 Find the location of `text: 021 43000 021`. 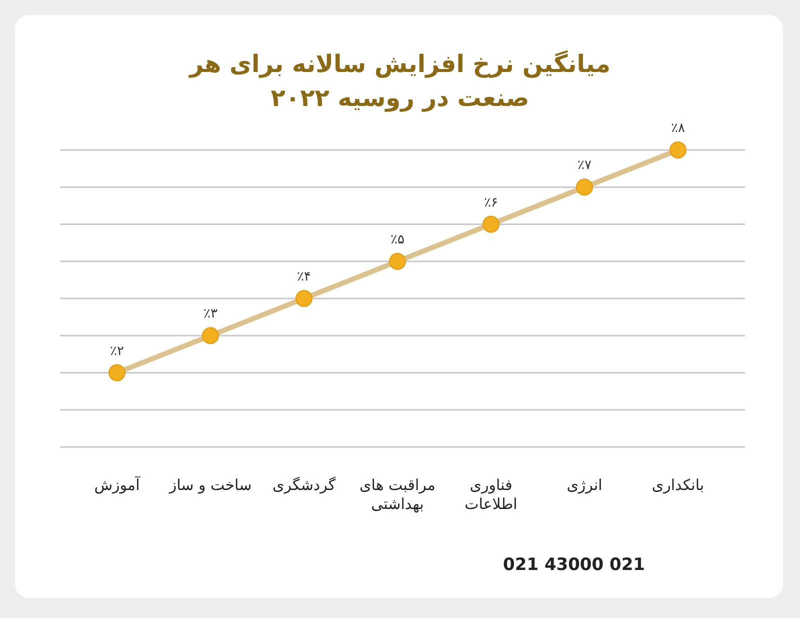

text: 021 43000 021 is located at coordinates (574, 565).